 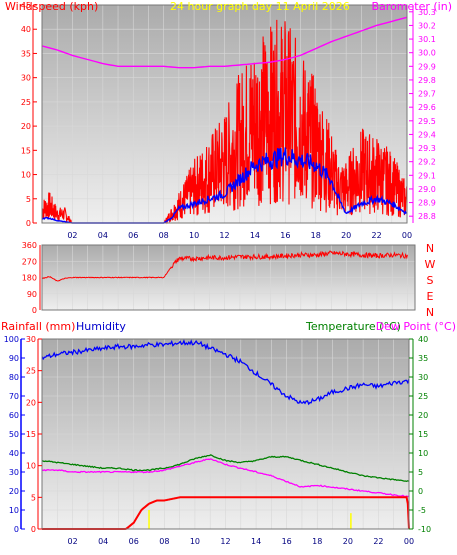 What do you see at coordinates (427, 121) in the screenshot?
I see `barometer-tick-label: 29.5` at bounding box center [427, 121].